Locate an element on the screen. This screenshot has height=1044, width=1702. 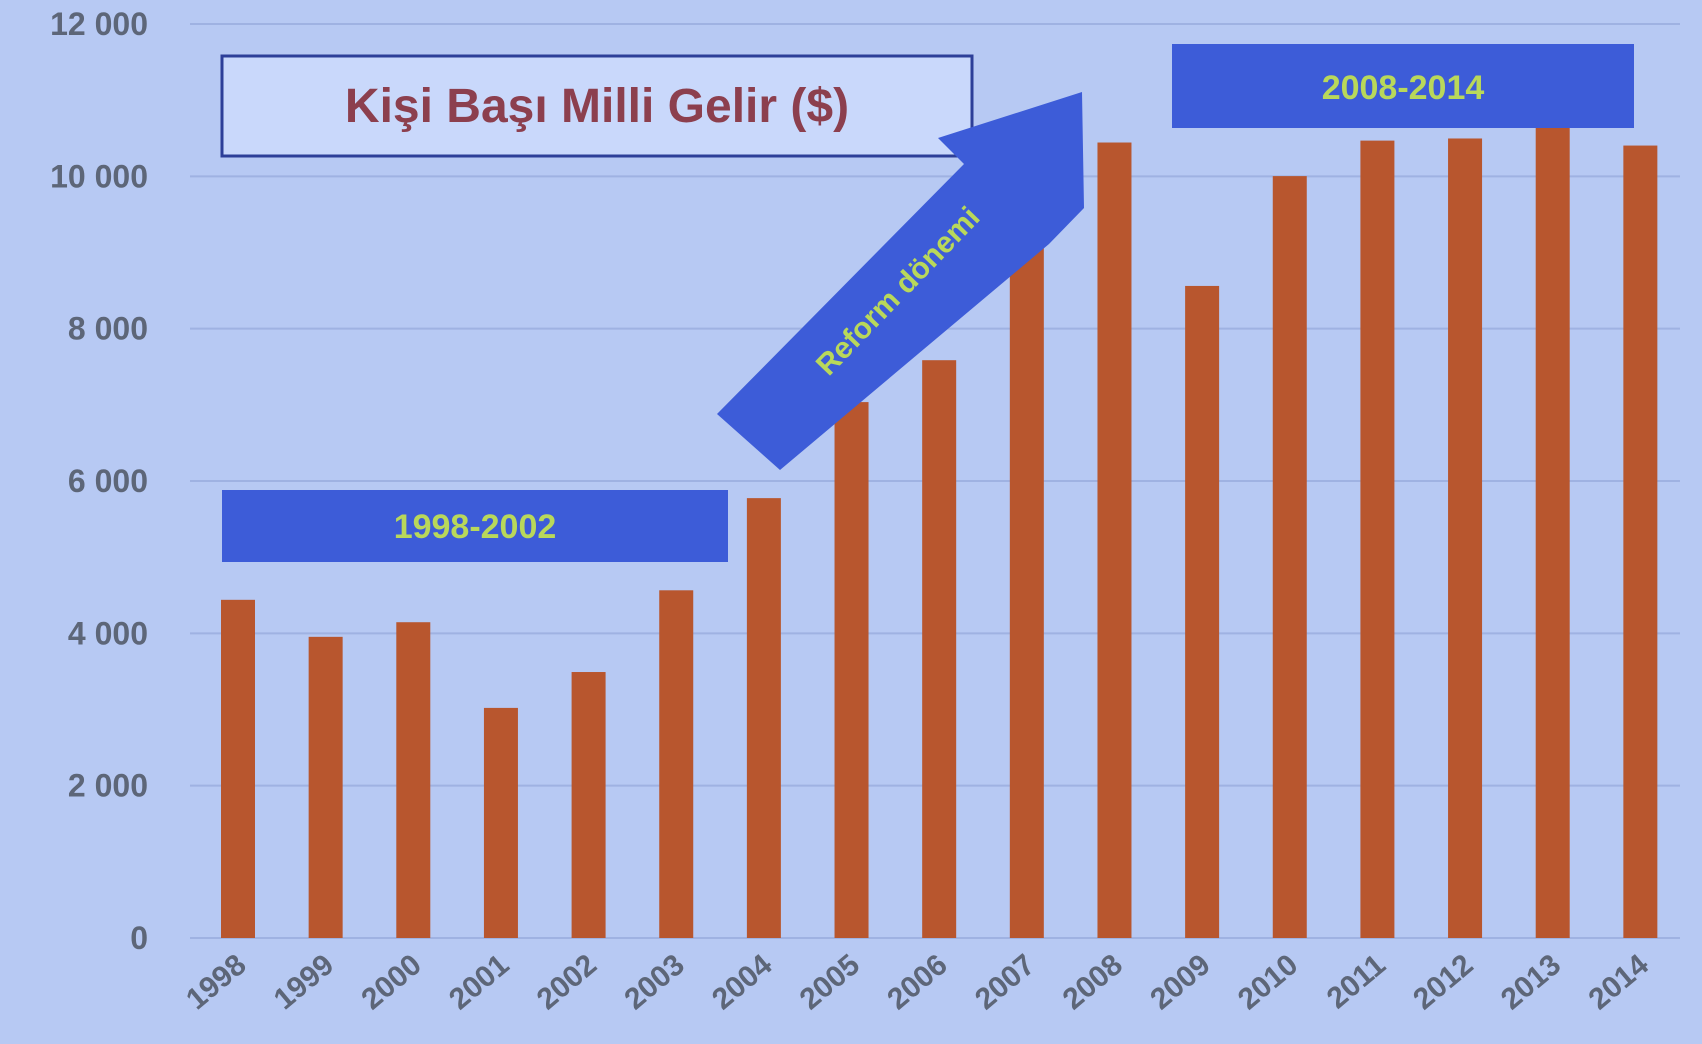
title-box: Kişi Başı Milli Gelir ($) is located at coordinates (597, 106).